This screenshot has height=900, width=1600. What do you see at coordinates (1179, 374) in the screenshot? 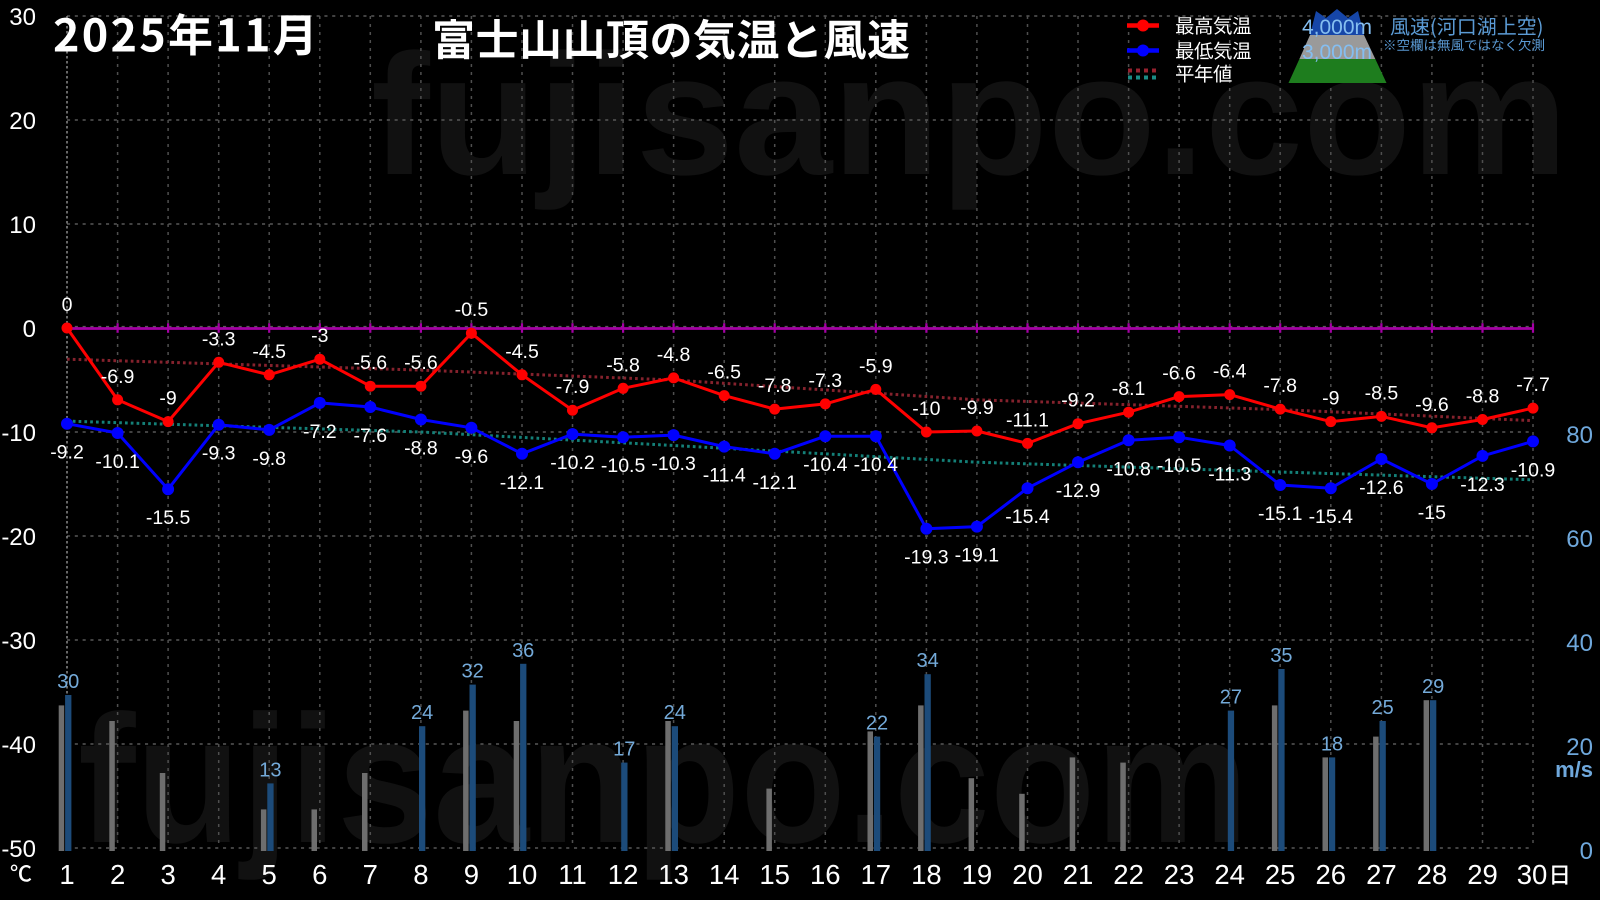
I see `svg-text: -6.6` at bounding box center [1179, 374].